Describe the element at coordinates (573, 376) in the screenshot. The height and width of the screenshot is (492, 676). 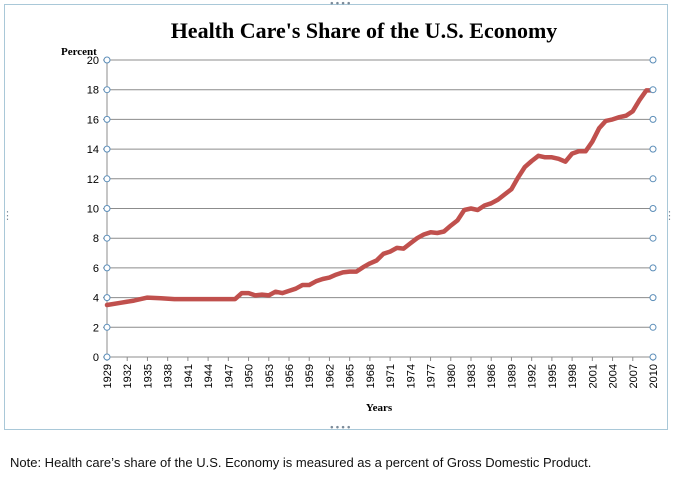
I see `x-tick-label-1998: 1998` at that location.